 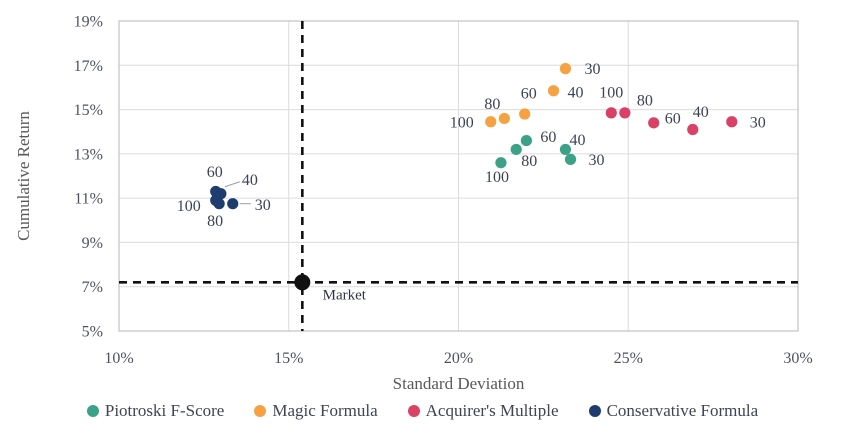 I want to click on y-tick-label: 13%, so click(x=88, y=154).